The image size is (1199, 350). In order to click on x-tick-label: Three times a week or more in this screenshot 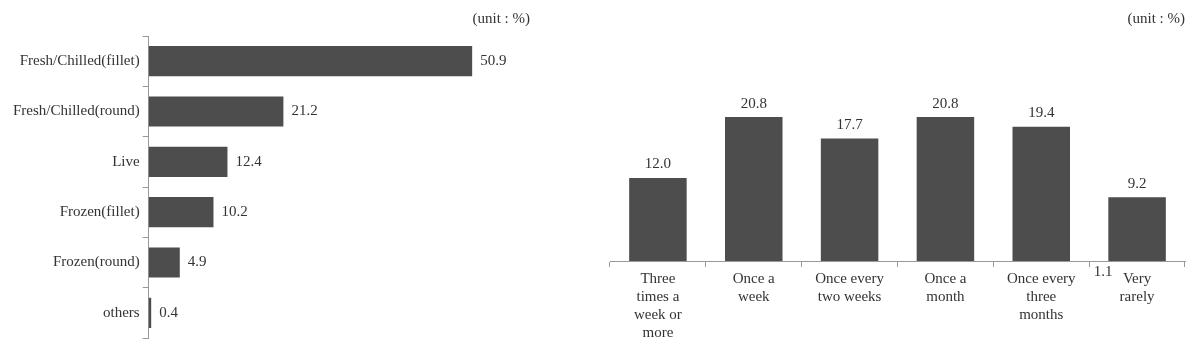, I will do `click(657, 304)`.